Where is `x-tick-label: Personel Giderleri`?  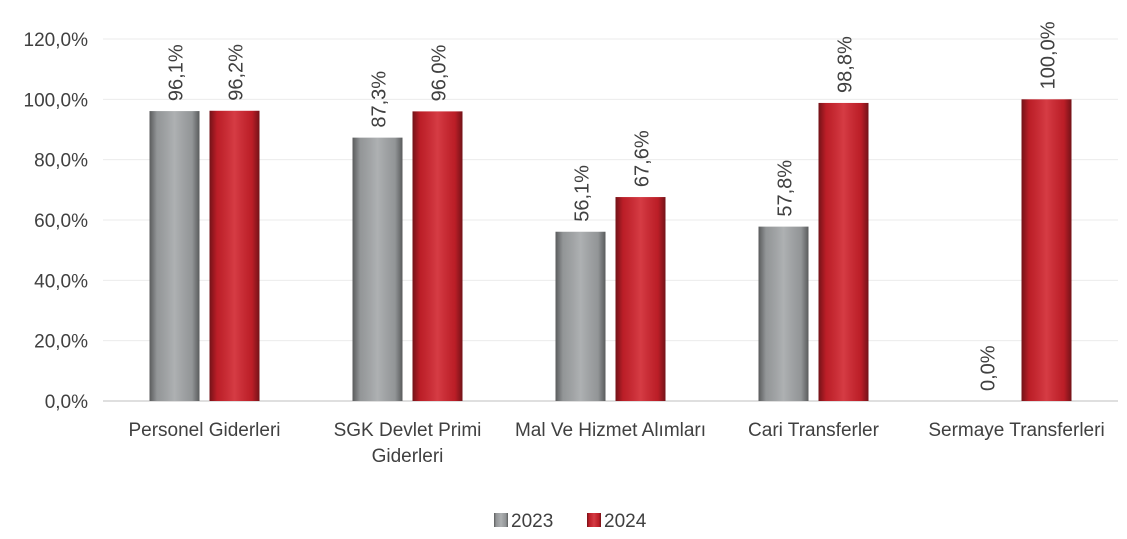 x-tick-label: Personel Giderleri is located at coordinates (204, 430).